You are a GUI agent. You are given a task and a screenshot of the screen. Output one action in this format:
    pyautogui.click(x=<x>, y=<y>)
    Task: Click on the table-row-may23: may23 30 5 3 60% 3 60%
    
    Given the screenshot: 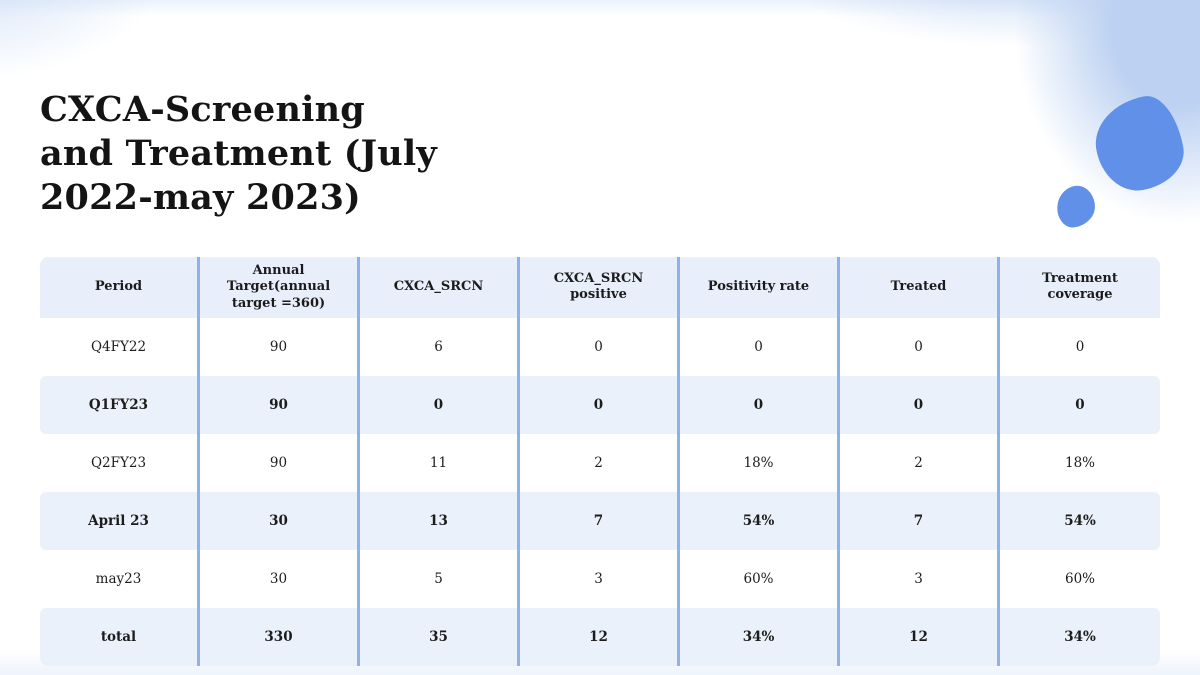 What is the action you would take?
    pyautogui.click(x=600, y=578)
    